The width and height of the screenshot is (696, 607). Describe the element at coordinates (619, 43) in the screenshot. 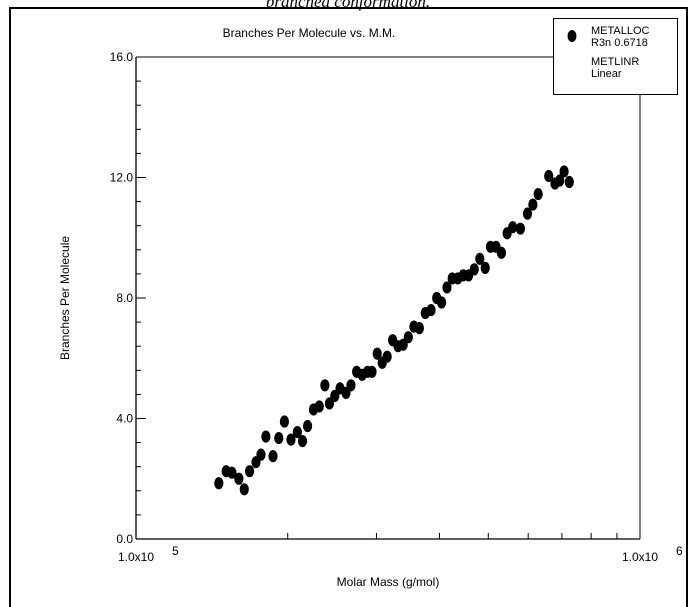

I see `legend-series-detail-metalloc: R3n 0.6718` at that location.